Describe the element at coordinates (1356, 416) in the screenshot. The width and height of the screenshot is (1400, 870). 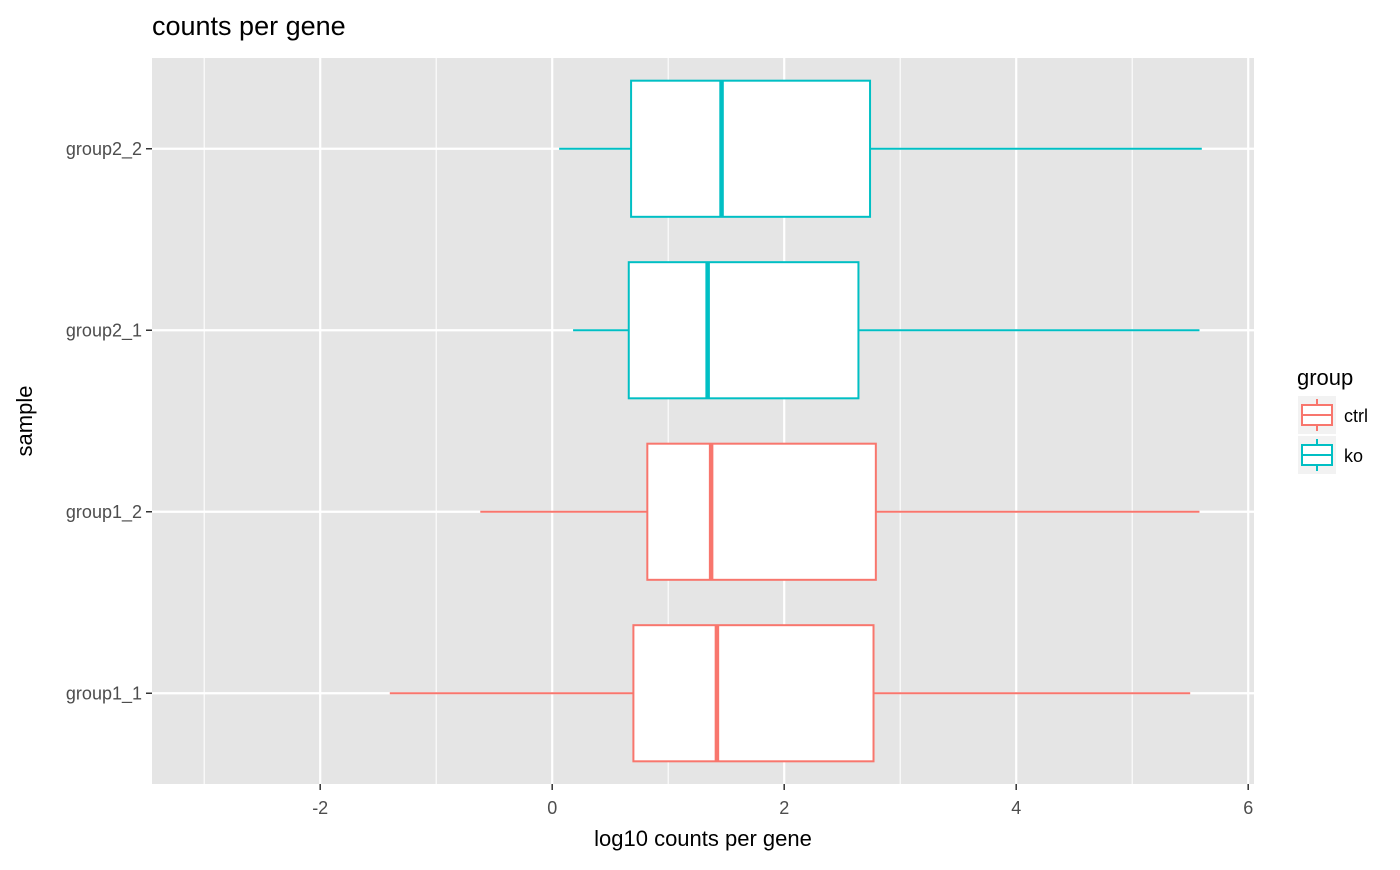
I see `legend-label: ctrl` at that location.